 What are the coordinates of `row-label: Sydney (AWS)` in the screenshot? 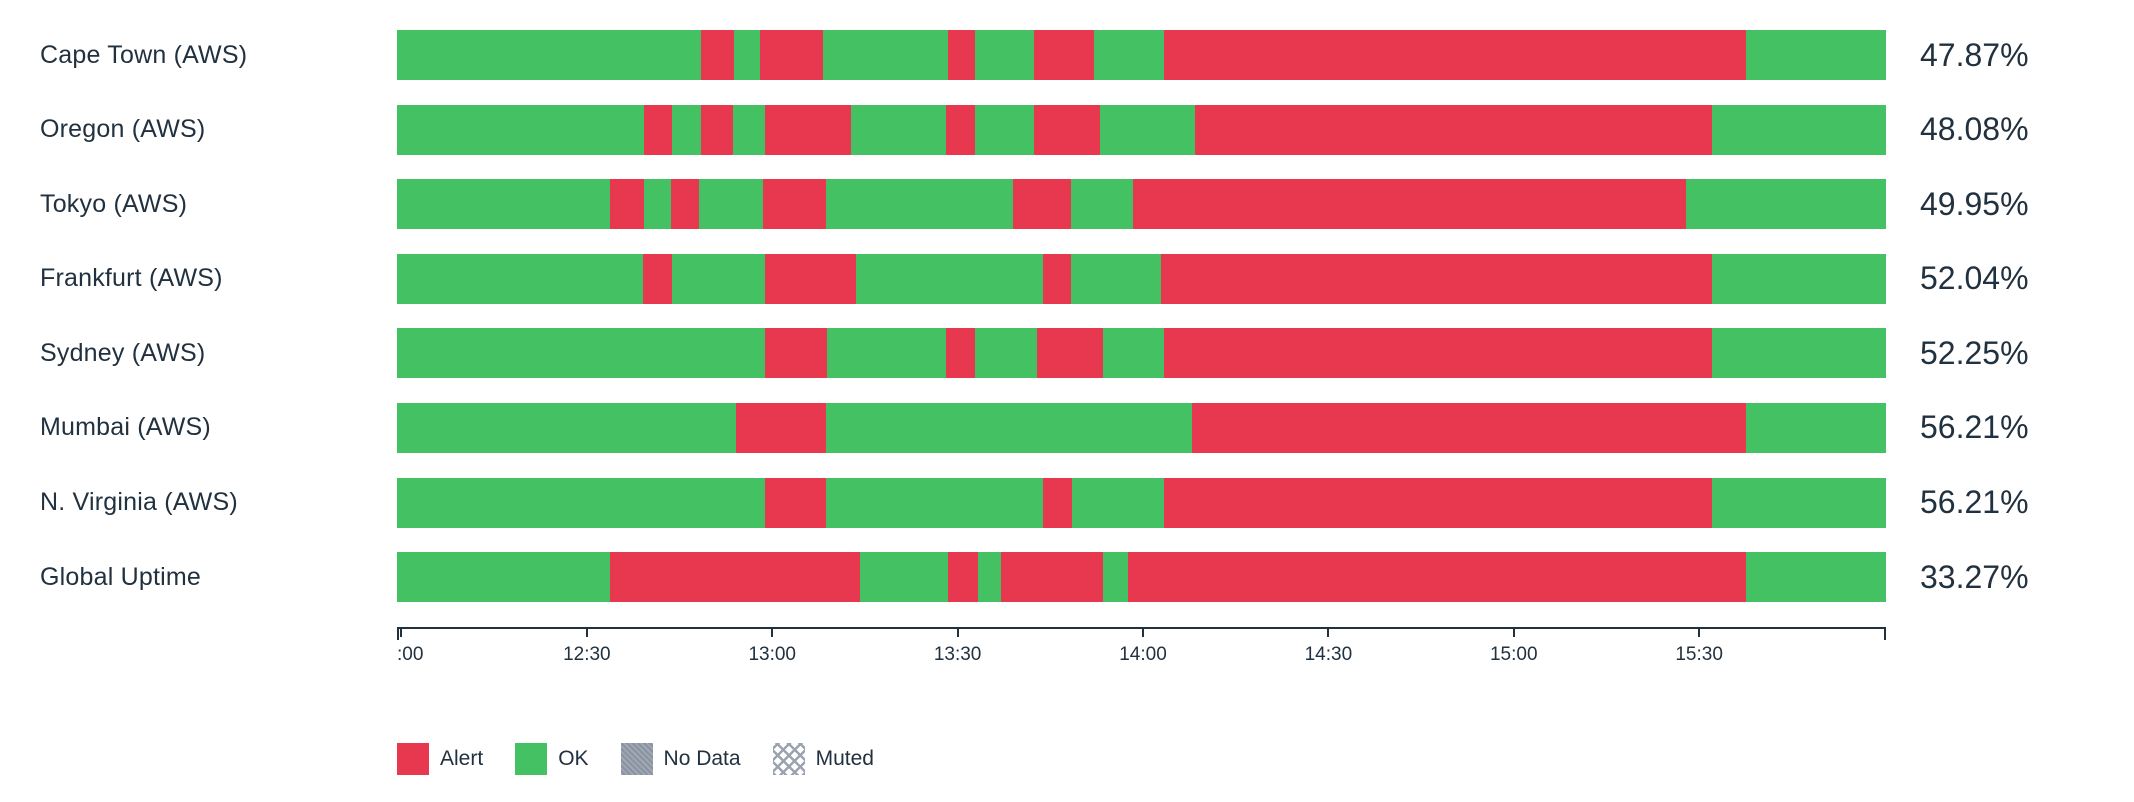 It's located at (123, 352).